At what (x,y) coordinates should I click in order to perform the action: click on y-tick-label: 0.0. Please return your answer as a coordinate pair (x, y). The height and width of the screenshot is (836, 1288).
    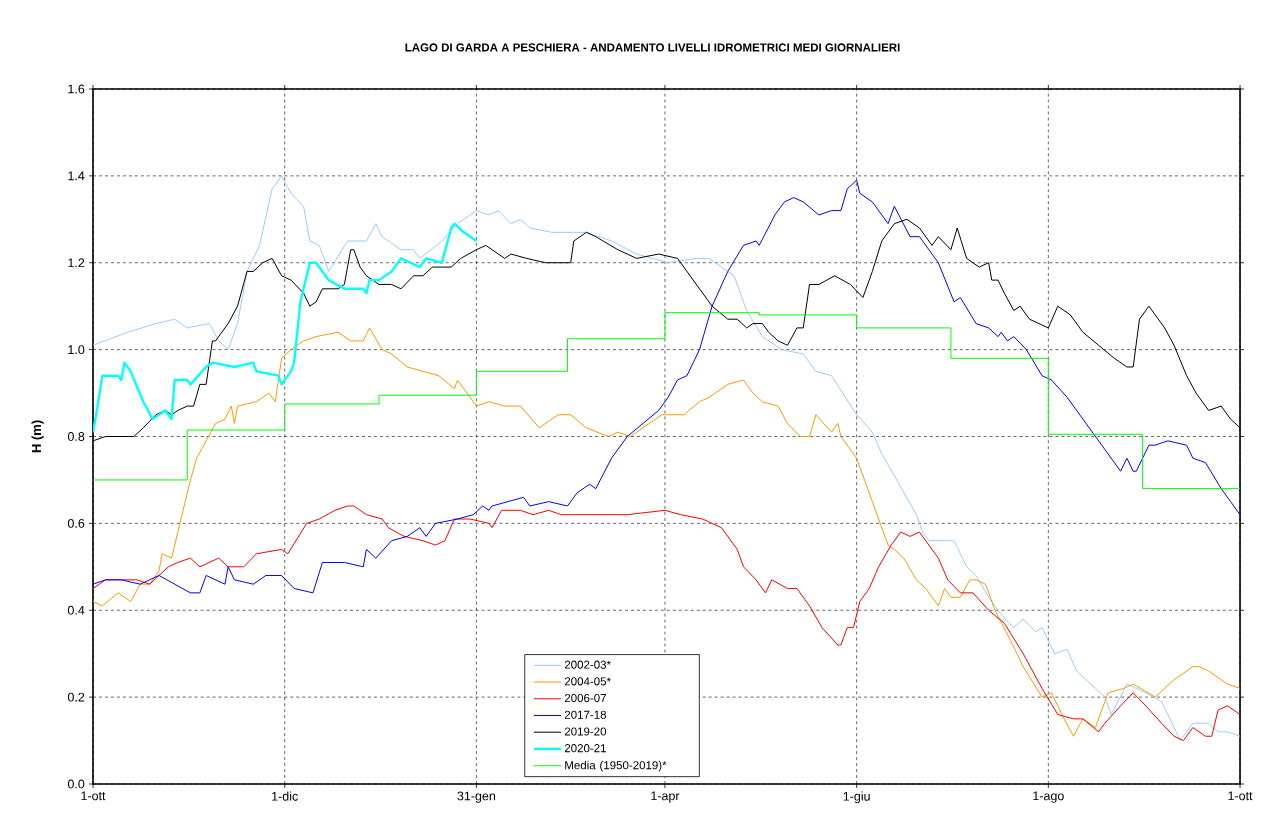
    Looking at the image, I should click on (76, 784).